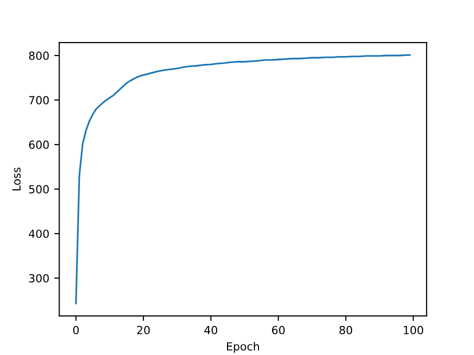 This screenshot has width=474, height=355. What do you see at coordinates (143, 330) in the screenshot?
I see `x-tick-label: 20` at bounding box center [143, 330].